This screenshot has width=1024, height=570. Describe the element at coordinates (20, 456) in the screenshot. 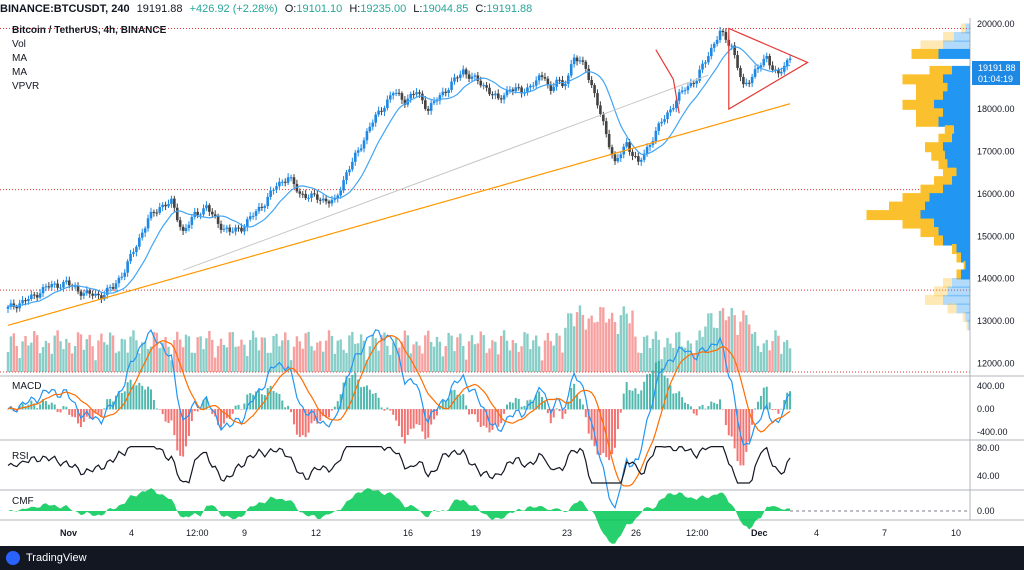

I see `rsi-label: RSI` at that location.